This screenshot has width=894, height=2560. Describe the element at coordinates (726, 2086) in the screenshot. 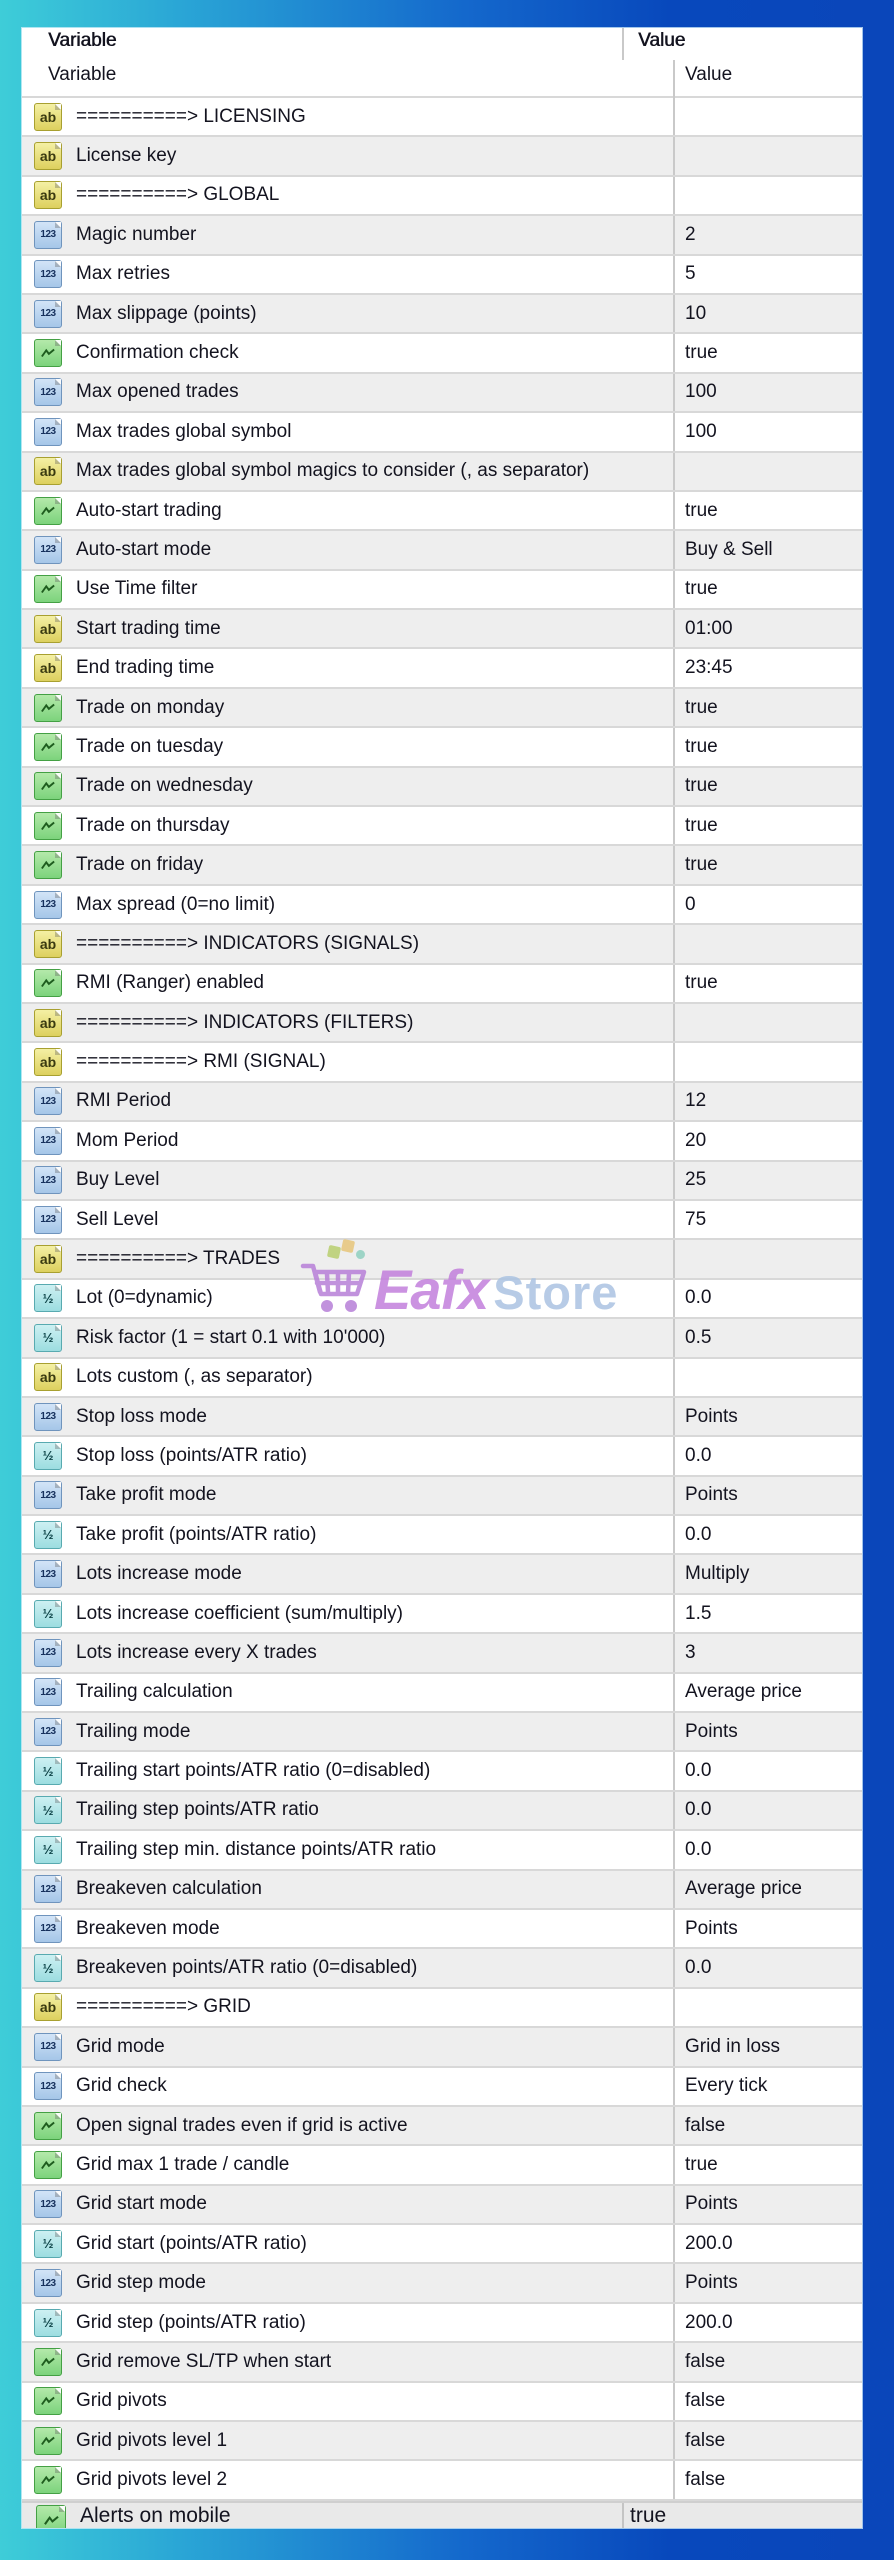

I see `parameter-value: Every tick` at that location.